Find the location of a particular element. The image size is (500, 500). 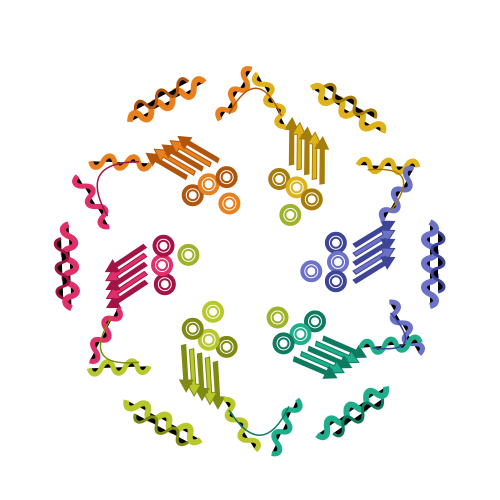

subunit-gold is located at coordinates (335, 148).